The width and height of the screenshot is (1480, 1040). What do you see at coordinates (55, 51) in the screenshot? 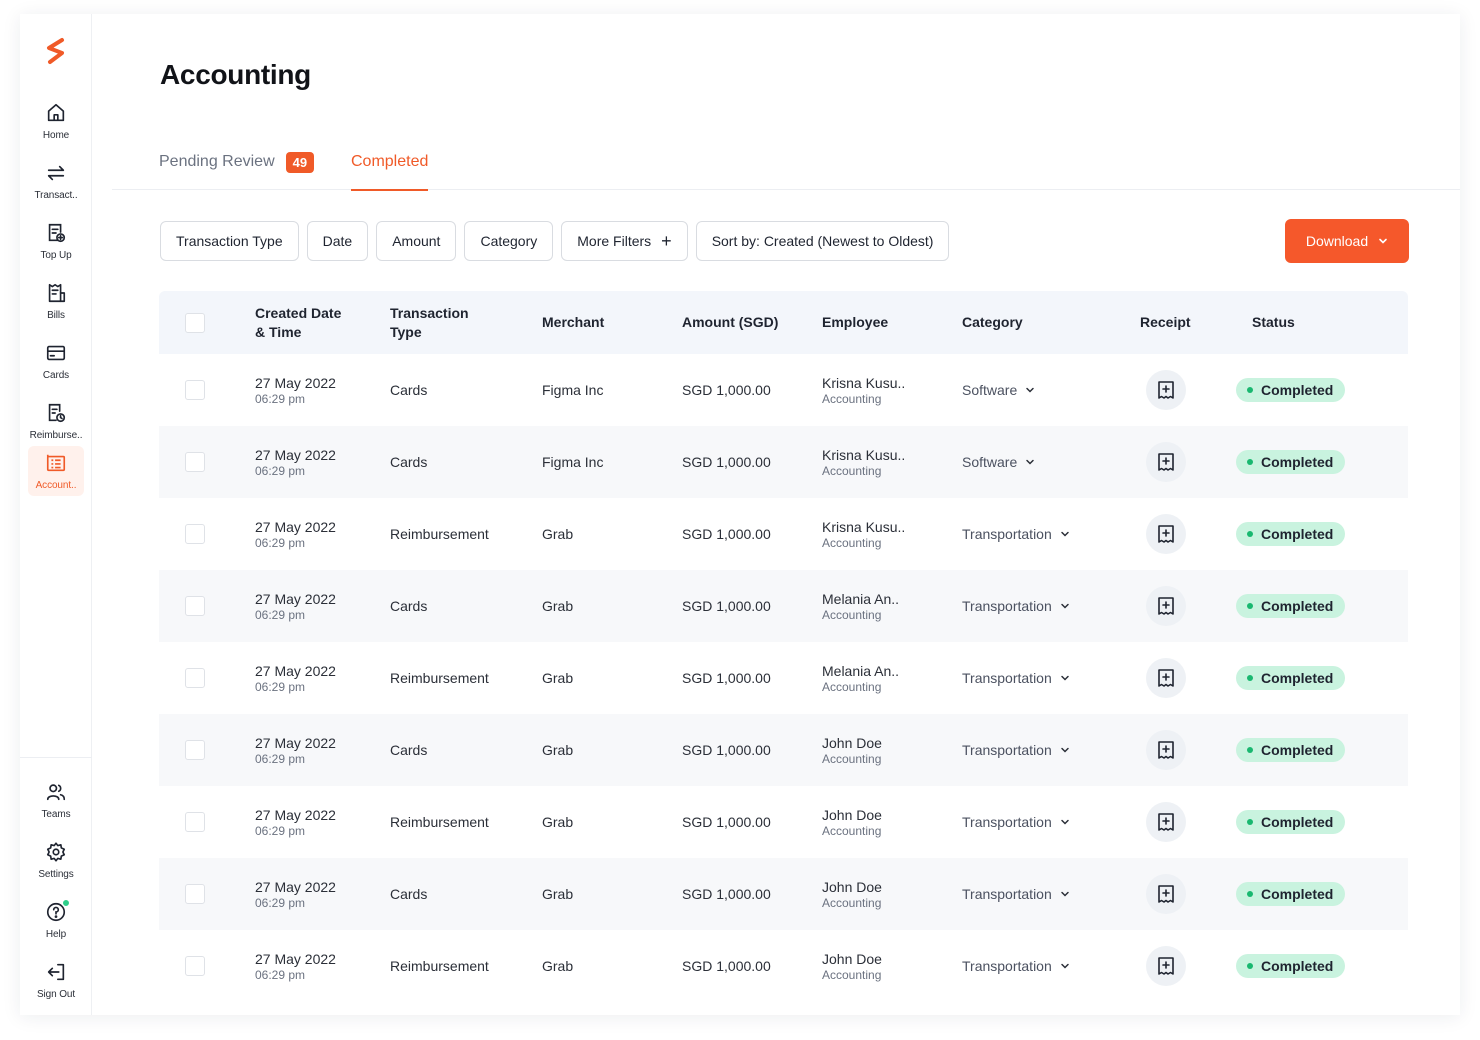
I see `logo-icon` at bounding box center [55, 51].